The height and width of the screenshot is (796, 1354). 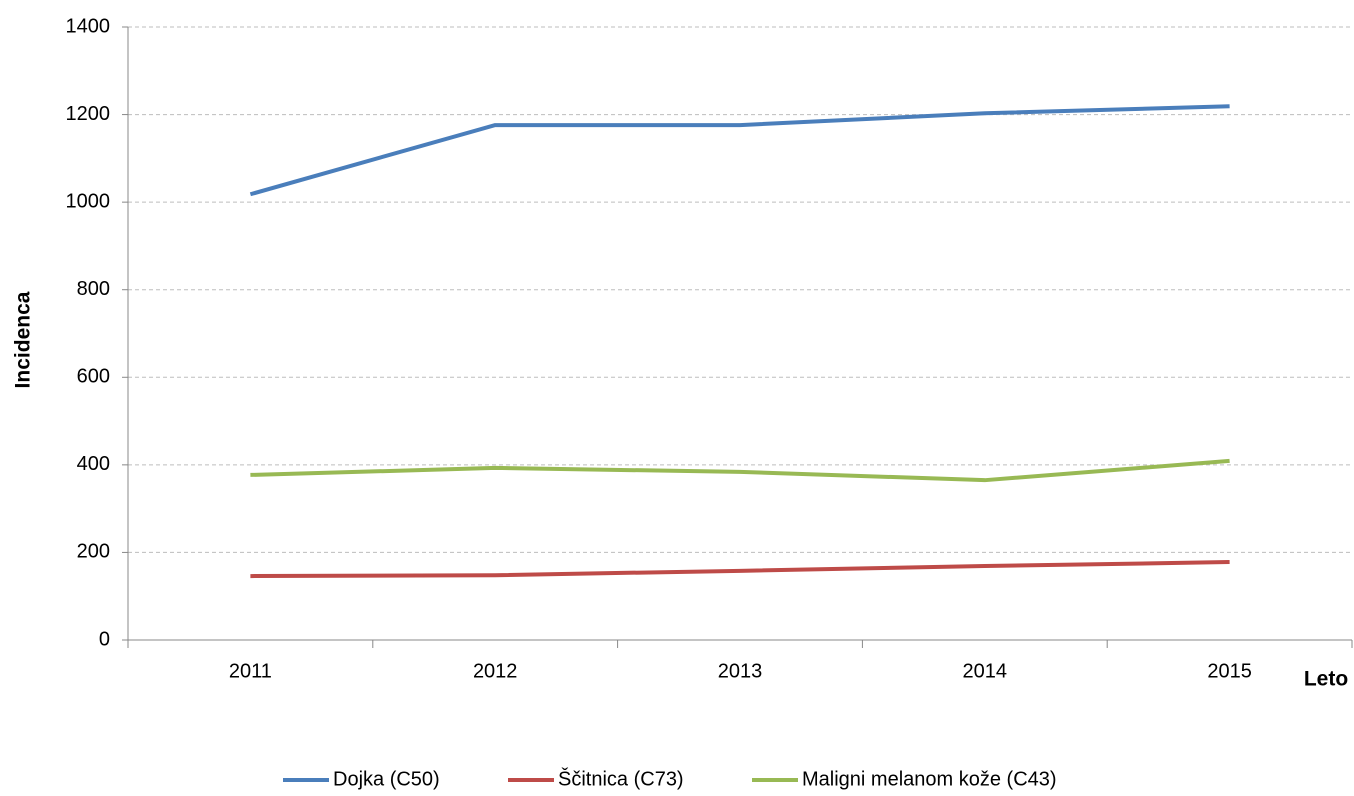 I want to click on x-tick-label: 2011, so click(x=250, y=671).